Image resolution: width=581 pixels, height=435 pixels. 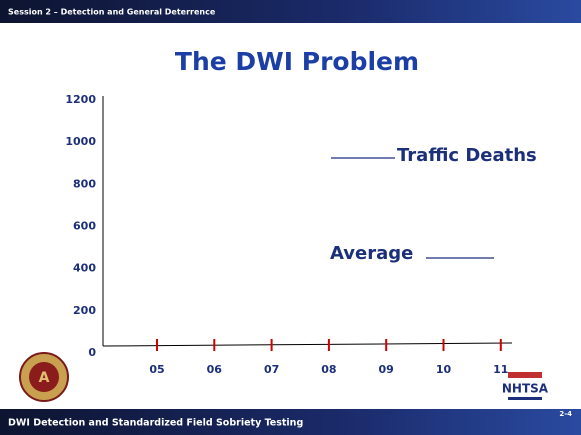 I want to click on footer-bar, so click(x=290, y=422).